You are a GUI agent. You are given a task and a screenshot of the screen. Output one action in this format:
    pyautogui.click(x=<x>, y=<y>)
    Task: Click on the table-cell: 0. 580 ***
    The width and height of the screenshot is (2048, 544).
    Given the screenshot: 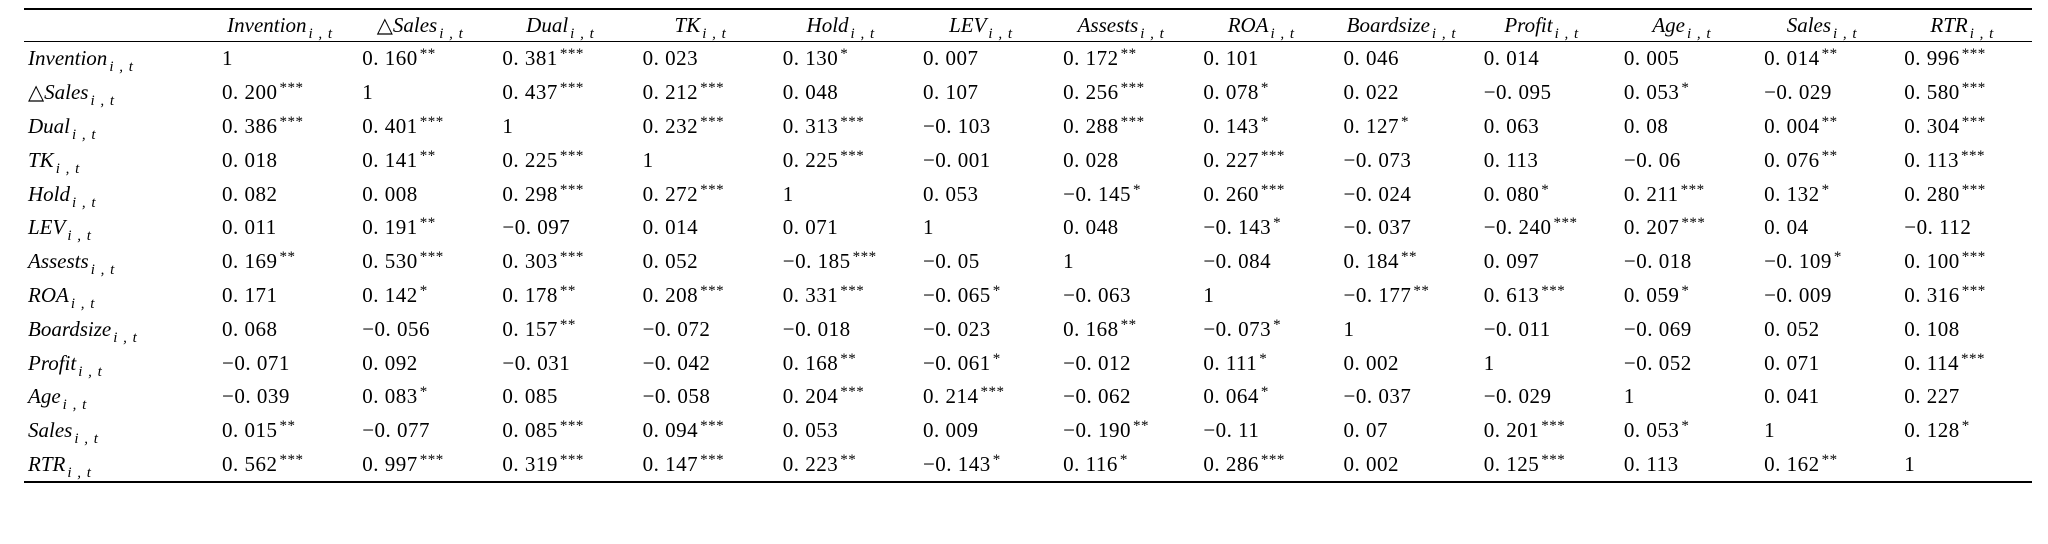 What is the action you would take?
    pyautogui.click(x=1962, y=93)
    